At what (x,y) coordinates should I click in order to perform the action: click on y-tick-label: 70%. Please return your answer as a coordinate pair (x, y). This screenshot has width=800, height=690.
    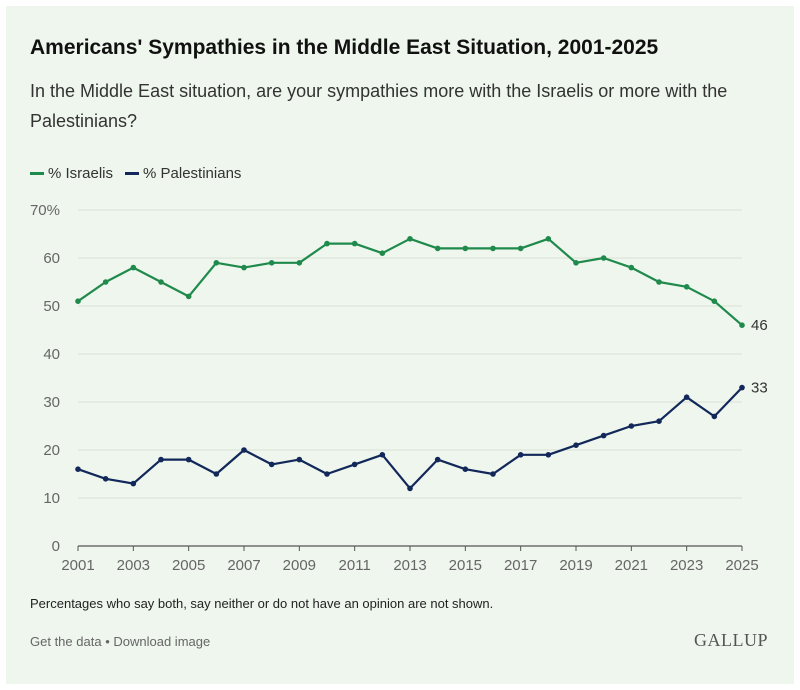
    Looking at the image, I should click on (45, 210).